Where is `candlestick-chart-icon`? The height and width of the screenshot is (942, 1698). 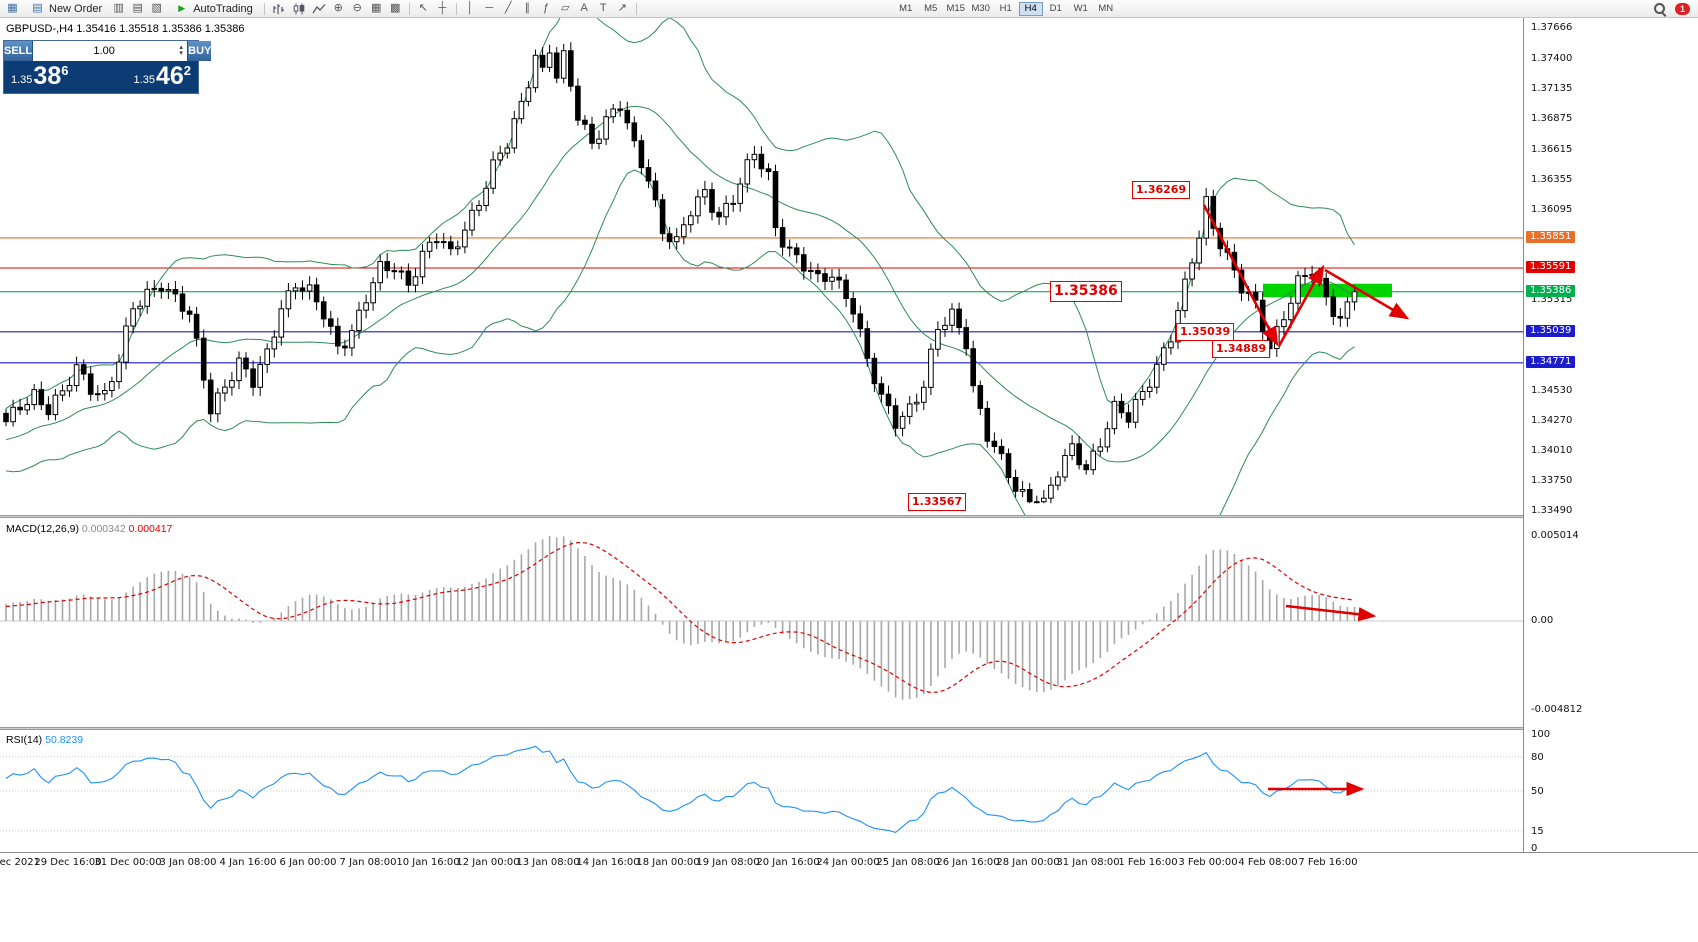
candlestick-chart-icon is located at coordinates (299, 9).